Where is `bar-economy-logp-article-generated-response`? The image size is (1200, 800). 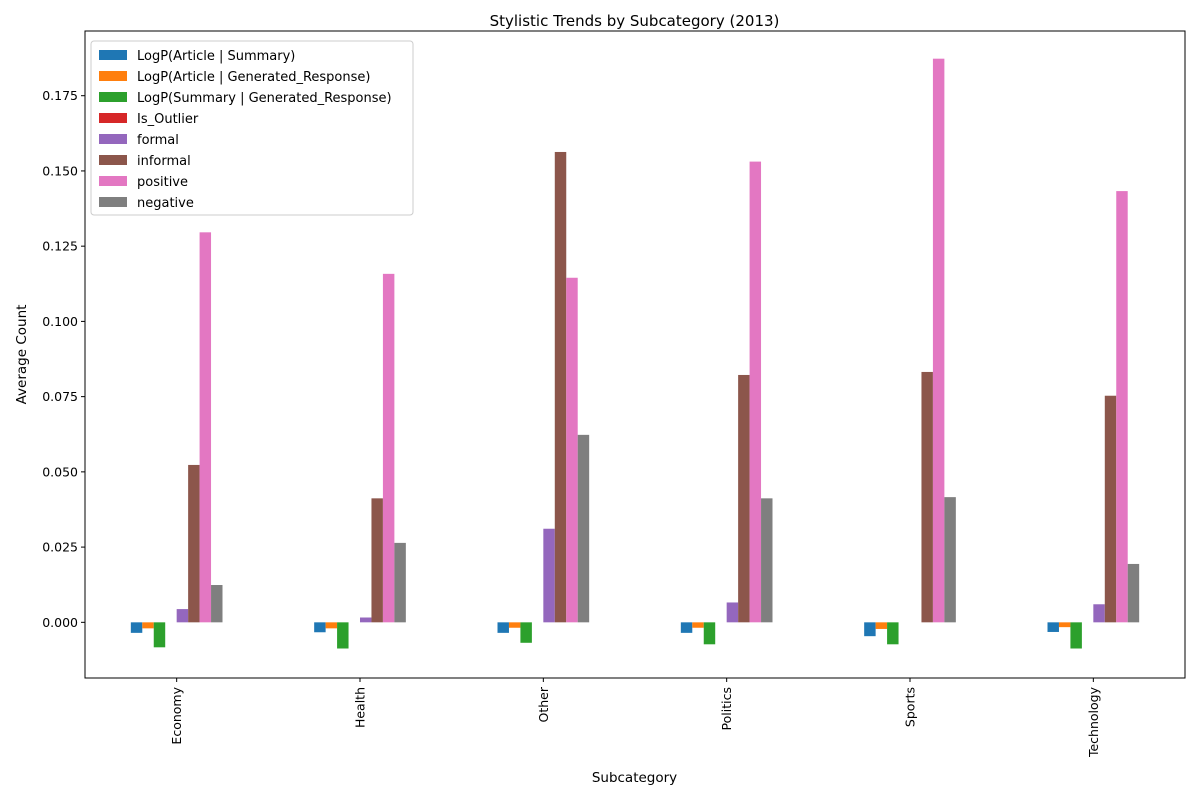
bar-economy-logp-article-generated-response is located at coordinates (148, 625).